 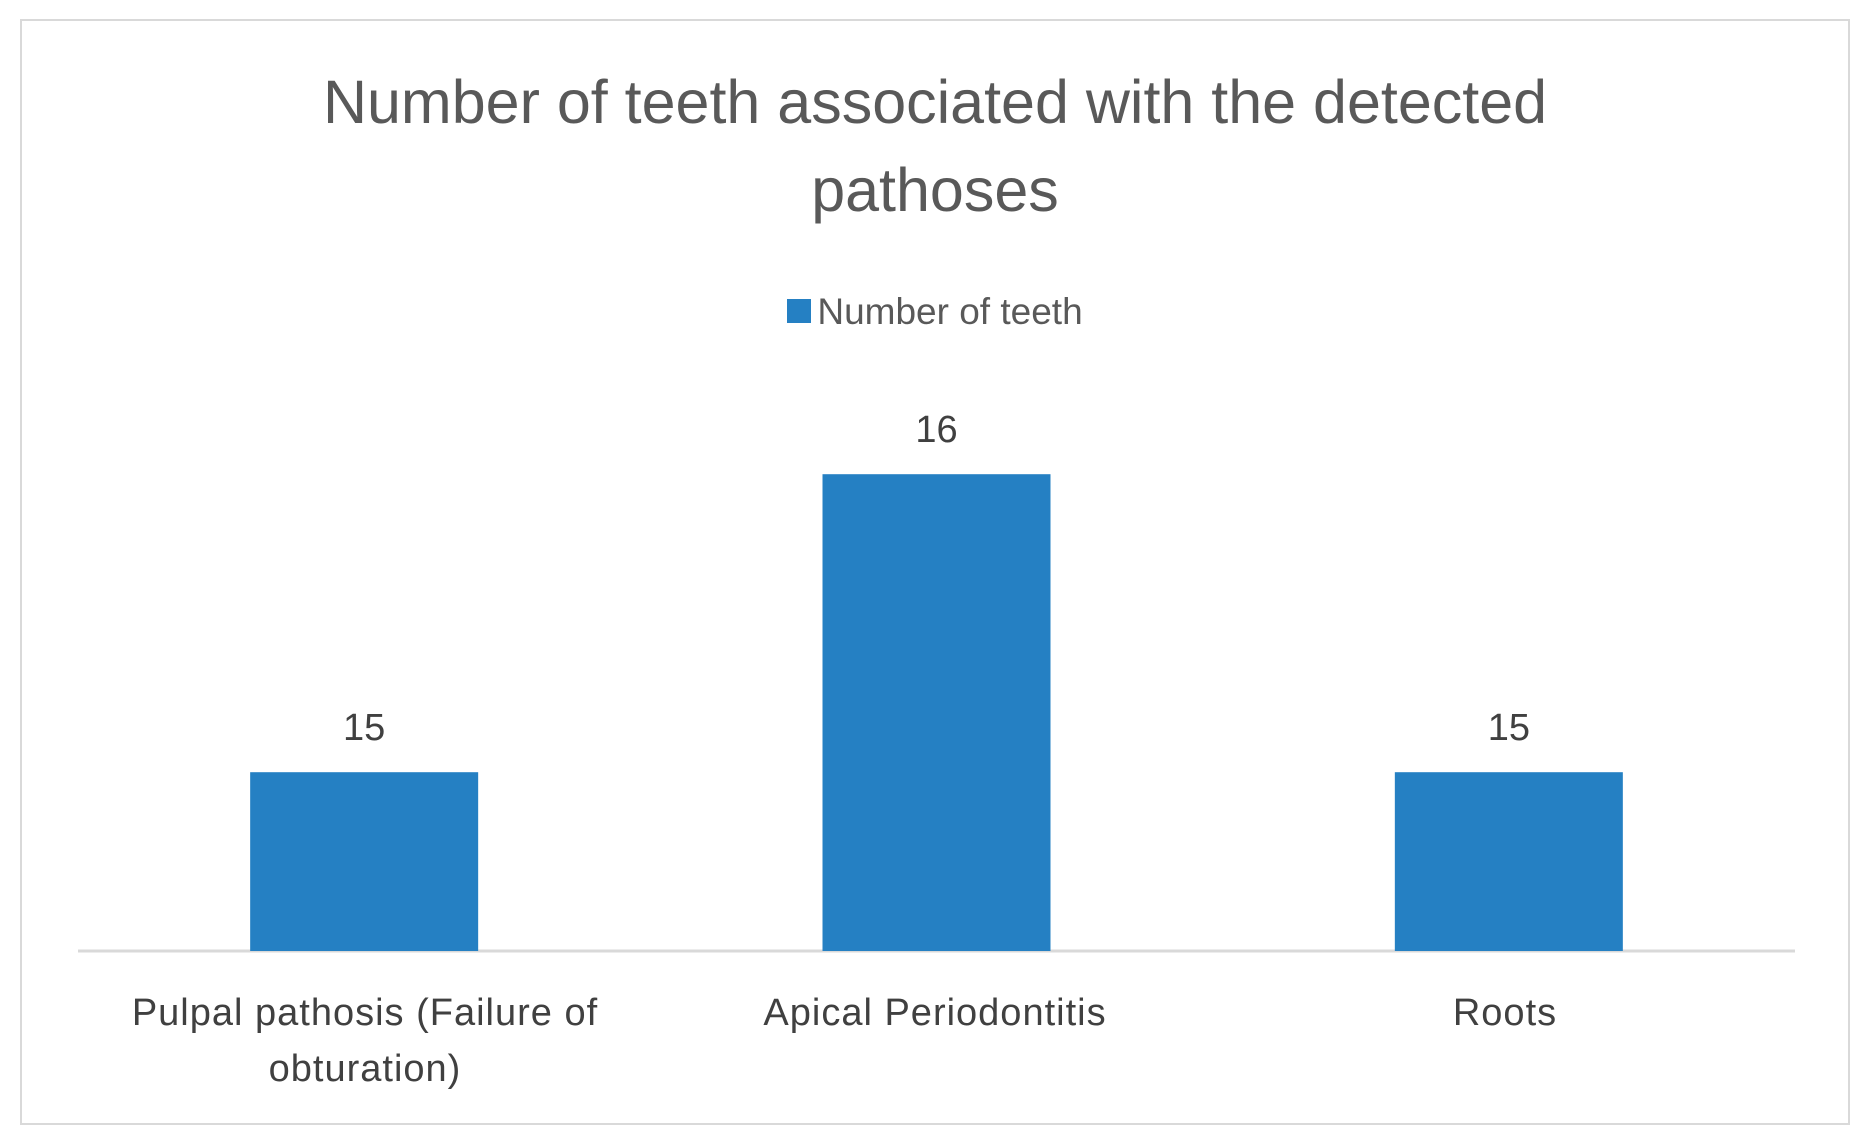 What do you see at coordinates (1509, 728) in the screenshot?
I see `data-label-3: 15` at bounding box center [1509, 728].